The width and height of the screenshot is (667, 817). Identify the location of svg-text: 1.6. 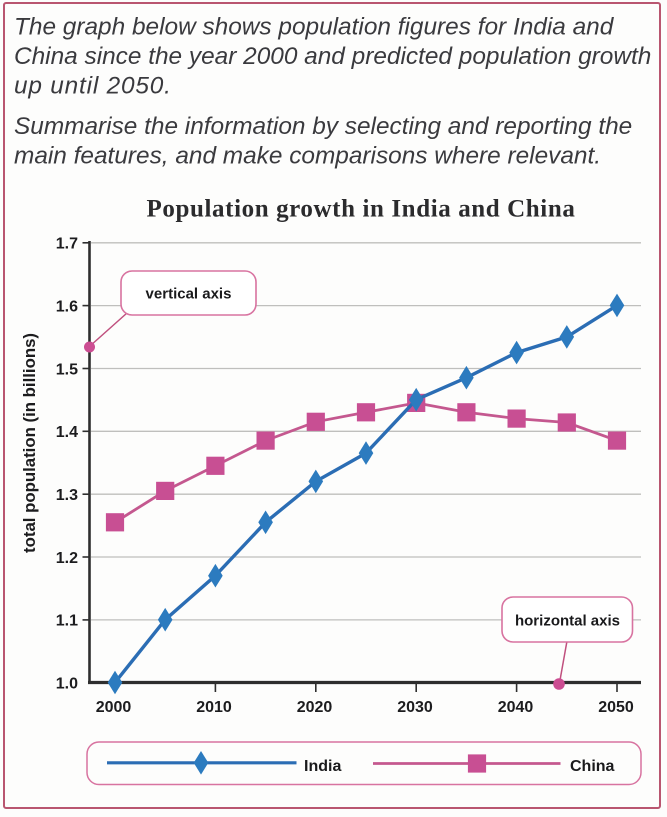
(67, 306).